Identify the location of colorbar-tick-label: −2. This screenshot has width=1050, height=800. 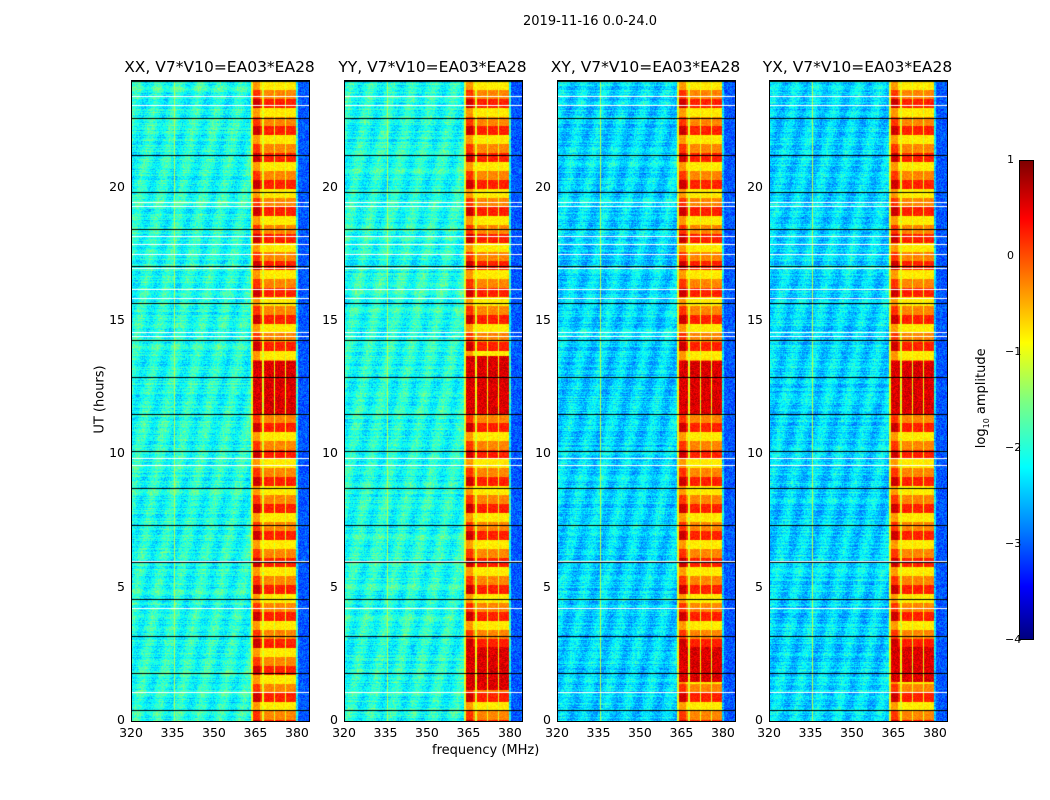
(1013, 447).